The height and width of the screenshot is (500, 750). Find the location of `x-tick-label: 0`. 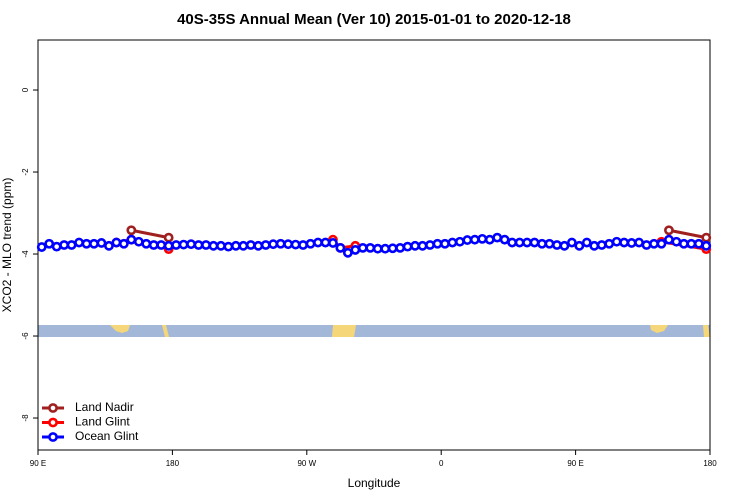

x-tick-label: 0 is located at coordinates (441, 463).